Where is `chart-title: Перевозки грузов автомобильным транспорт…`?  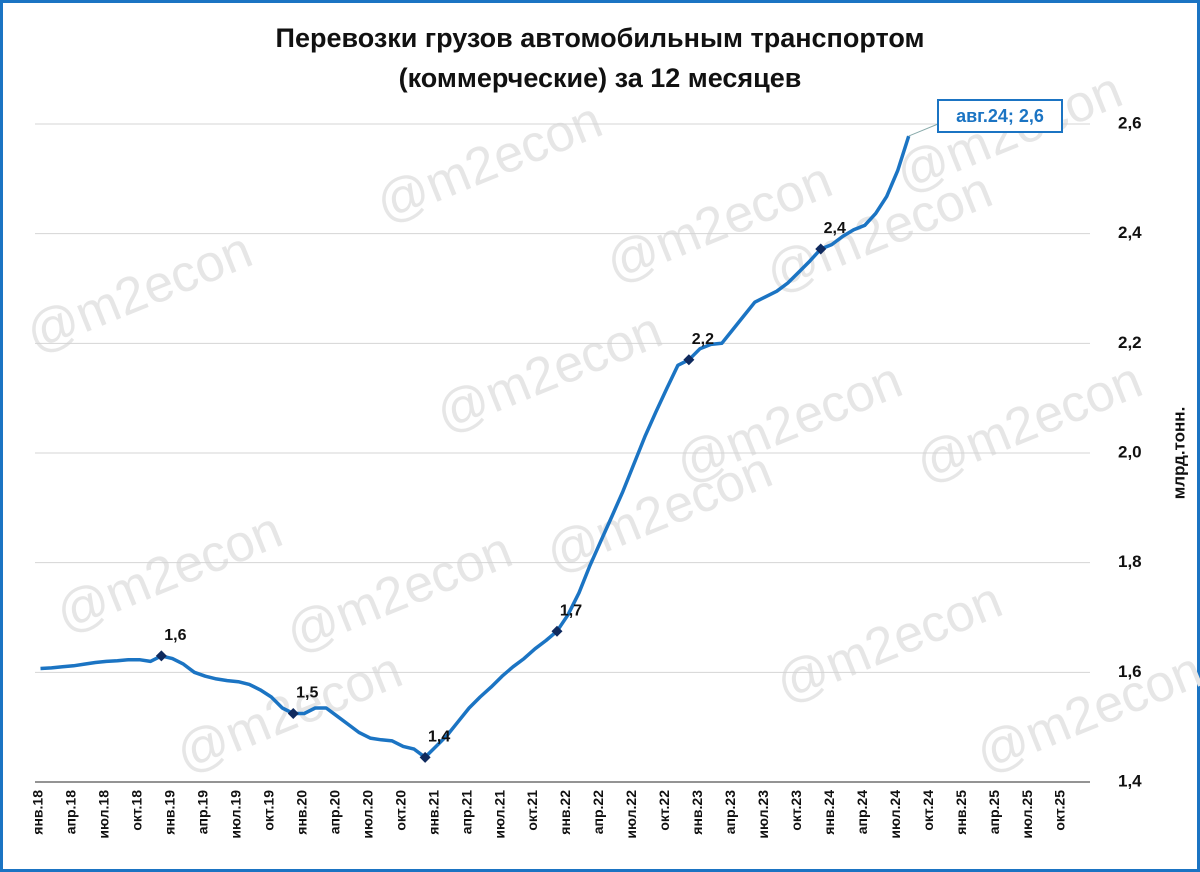 chart-title: Перевозки грузов автомобильным транспорт… is located at coordinates (600, 38).